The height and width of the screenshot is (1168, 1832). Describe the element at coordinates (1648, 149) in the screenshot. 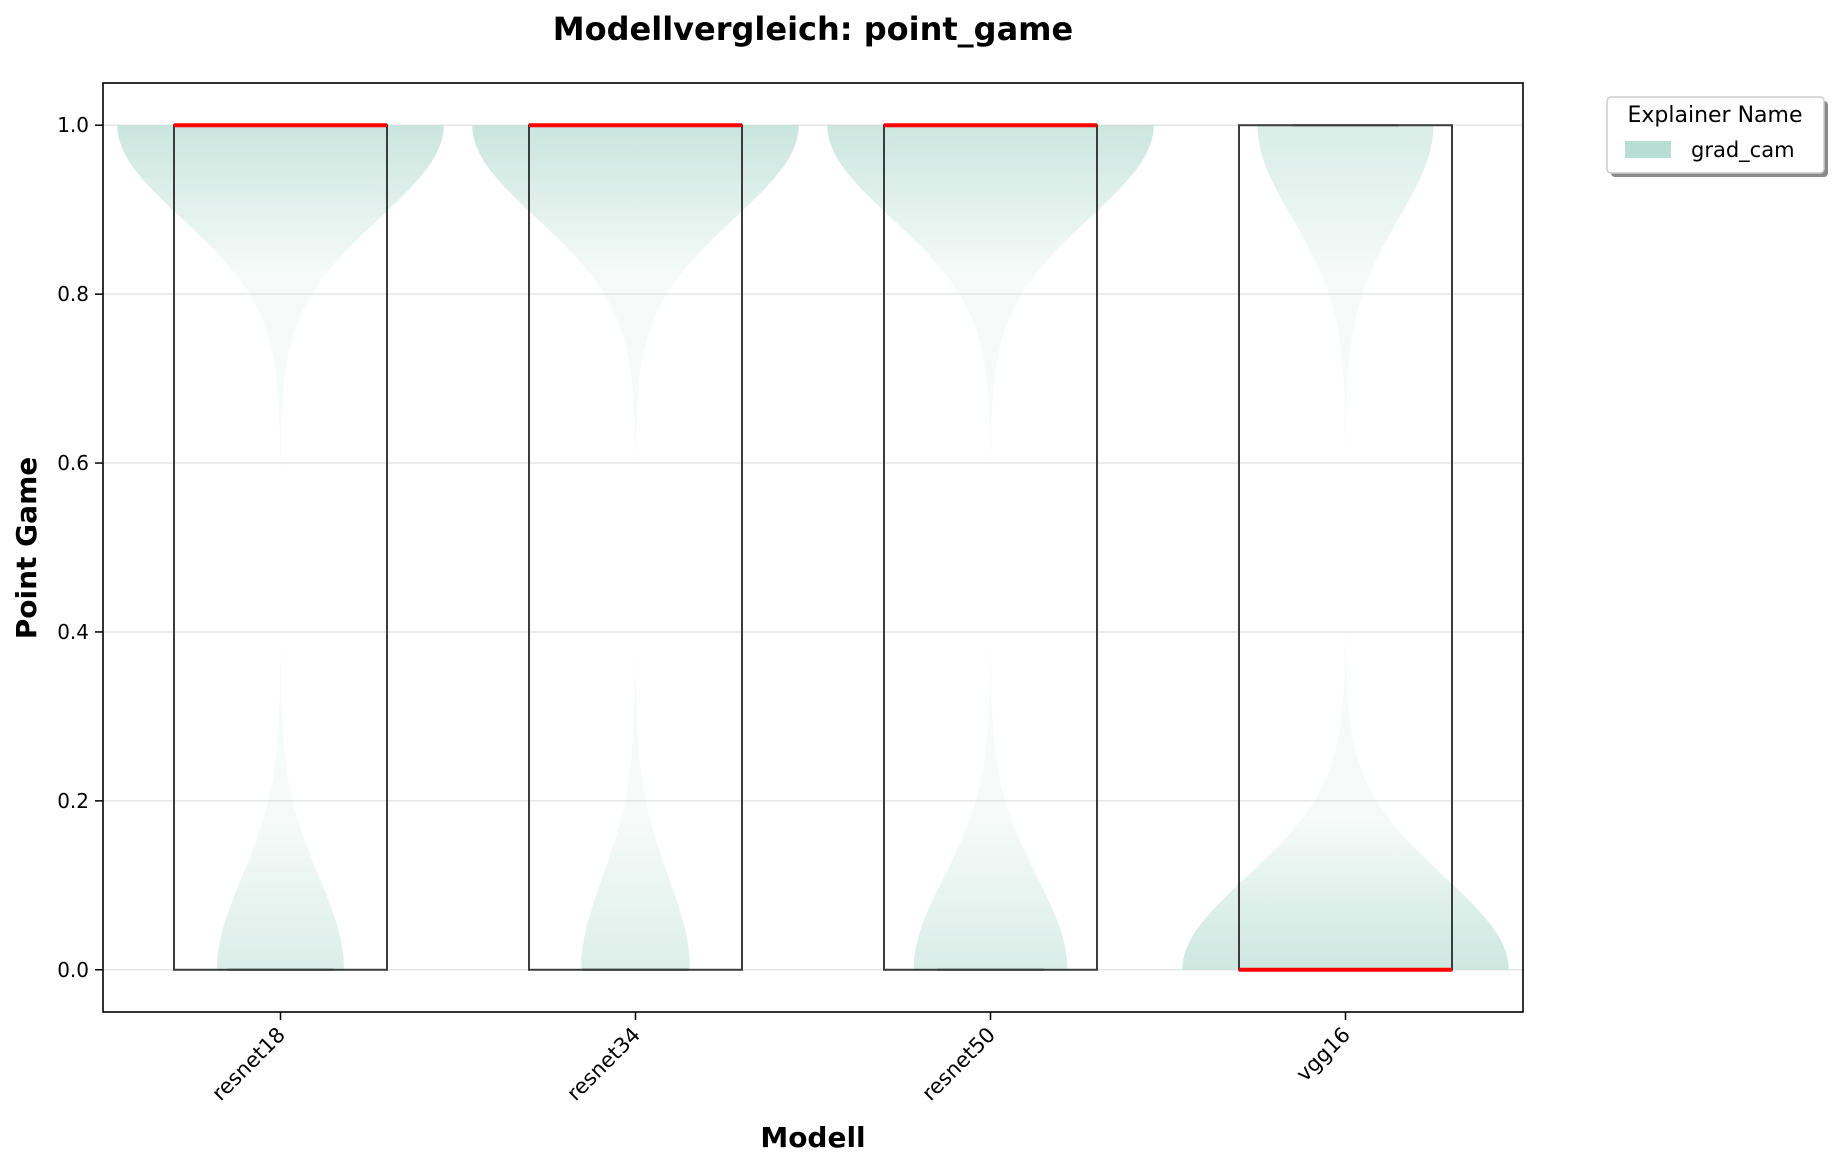

I see `legend-swatch-grad-cam` at that location.